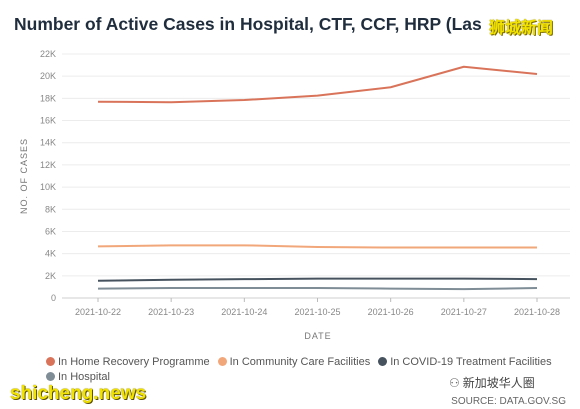  I want to click on y-tick-label: 12K, so click(48, 165).